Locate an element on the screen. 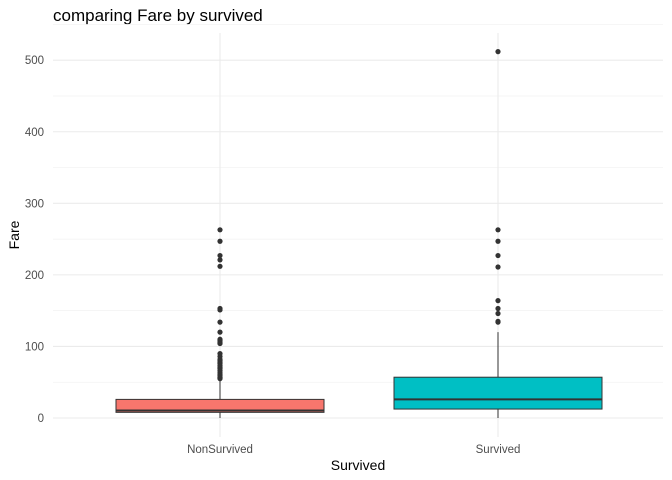 The width and height of the screenshot is (672, 480). chart-title: comparing Fare by survived is located at coordinates (158, 15).